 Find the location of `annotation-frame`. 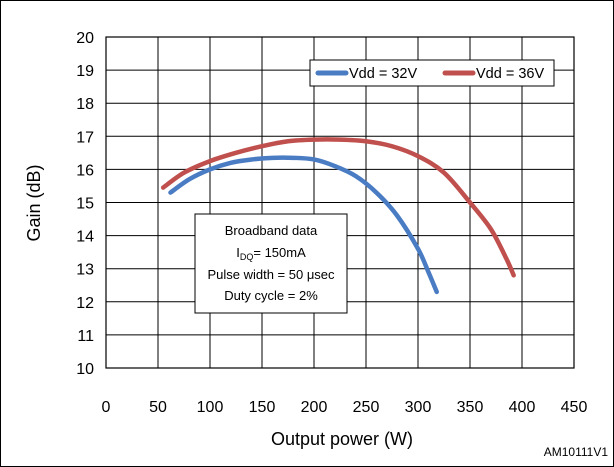

annotation-frame is located at coordinates (271, 263).